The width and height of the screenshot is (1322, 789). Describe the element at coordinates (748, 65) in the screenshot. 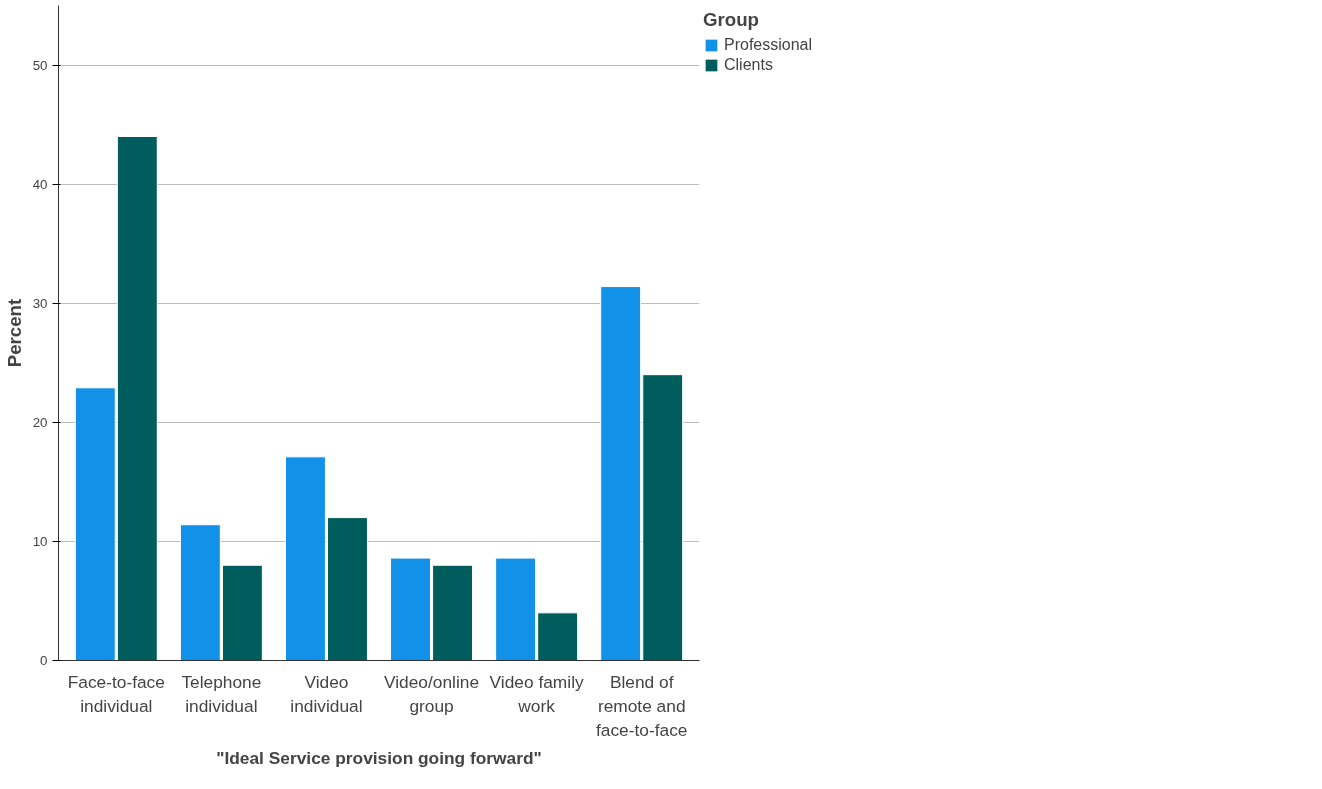

I see `legend-label: Clients` at that location.